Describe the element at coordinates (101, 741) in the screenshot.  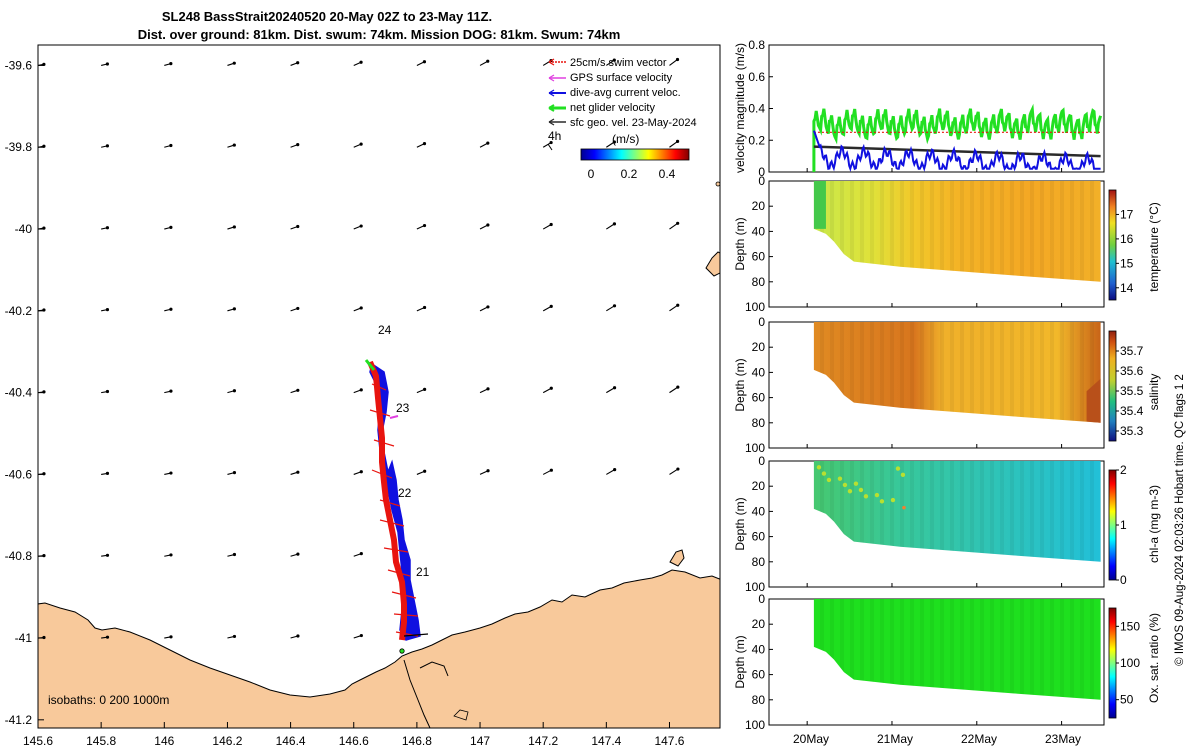
I see `map-xtick-label: 145.8` at that location.